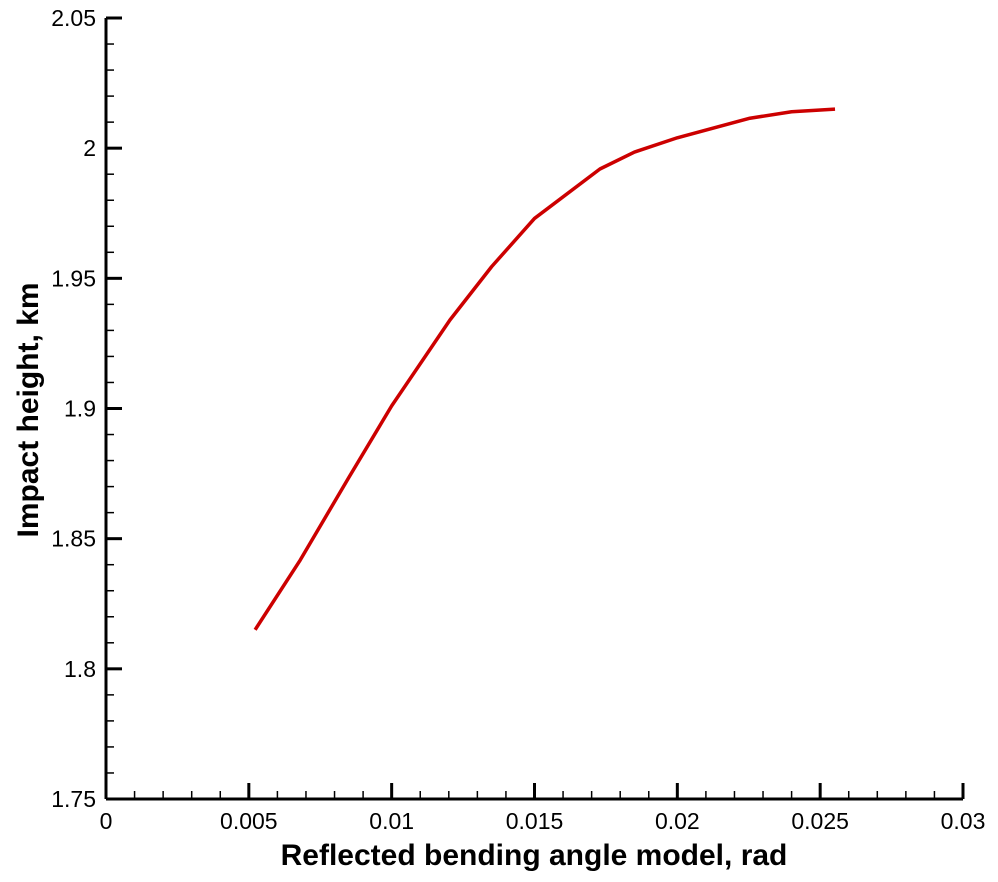 The height and width of the screenshot is (882, 998). Describe the element at coordinates (677, 821) in the screenshot. I see `x-tick-label: 0.02` at that location.